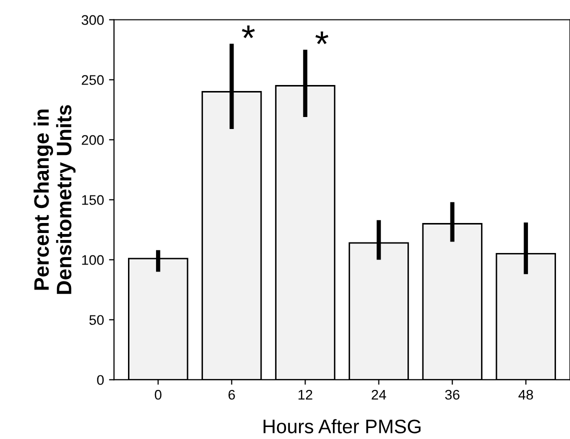 The width and height of the screenshot is (570, 439). Describe the element at coordinates (100, 380) in the screenshot. I see `y-tick-label: 0` at that location.